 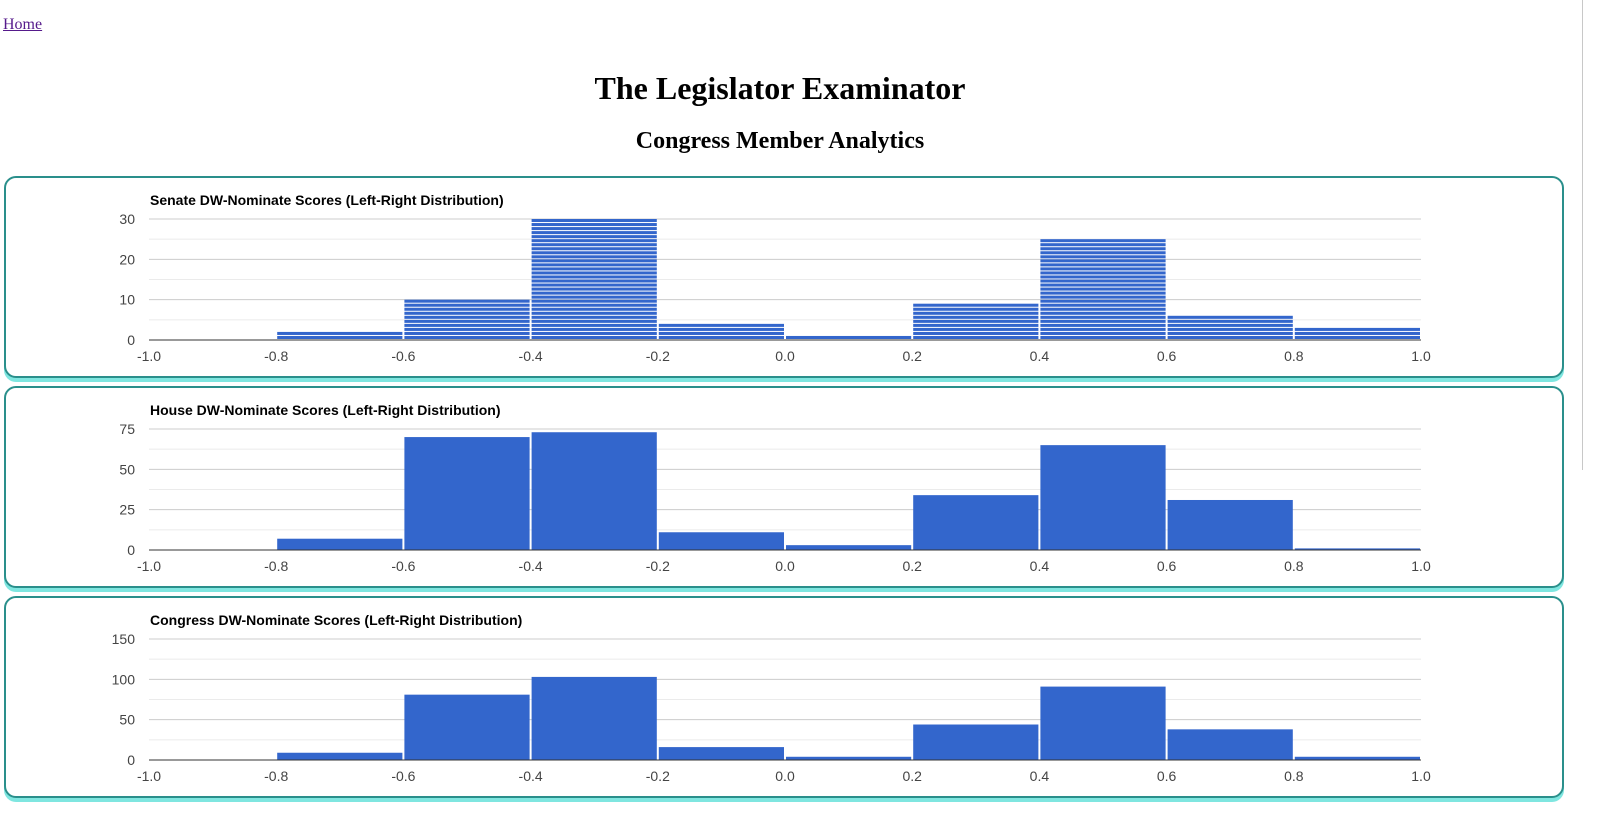 I want to click on scrollbar-track, so click(x=1582, y=235).